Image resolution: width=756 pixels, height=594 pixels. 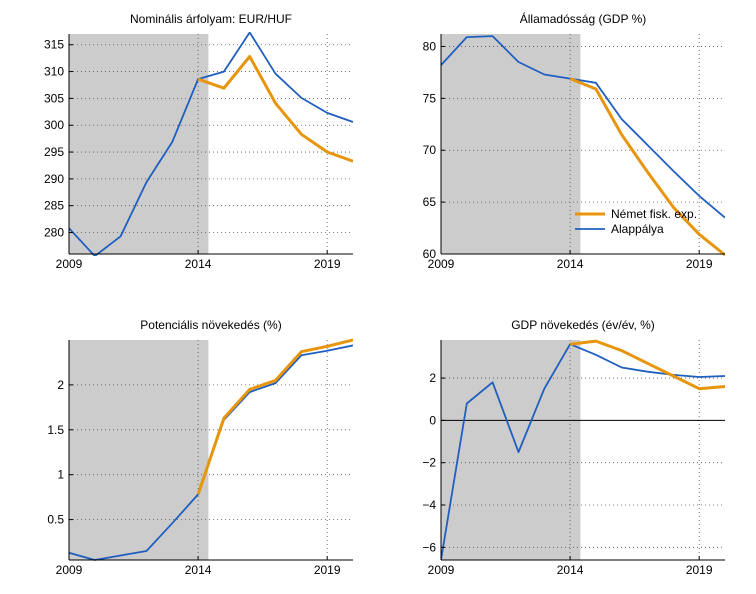 What do you see at coordinates (54, 45) in the screenshot?
I see `y-tick-label: 315` at bounding box center [54, 45].